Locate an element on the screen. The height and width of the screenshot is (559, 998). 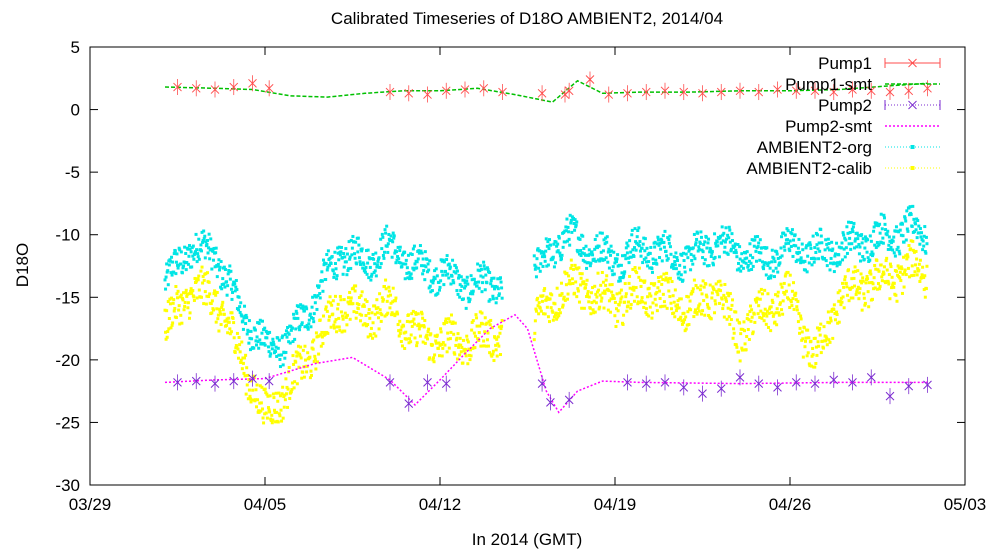
legend-label: AMBIENT2-calib is located at coordinates (809, 168).